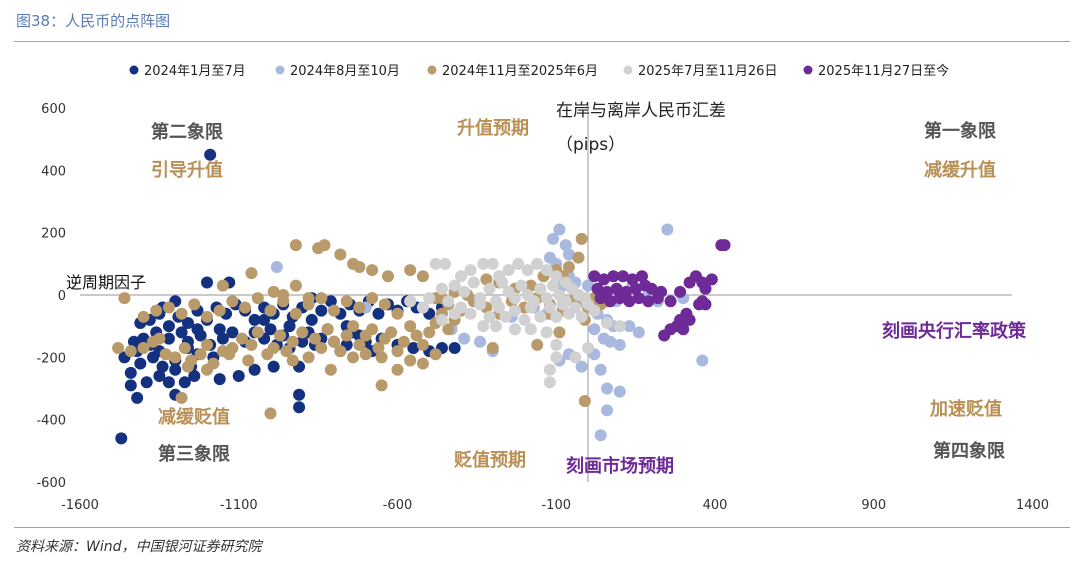 The image size is (1080, 566). What do you see at coordinates (187, 132) in the screenshot?
I see `quadrant-2-label: 第二象限` at bounding box center [187, 132].